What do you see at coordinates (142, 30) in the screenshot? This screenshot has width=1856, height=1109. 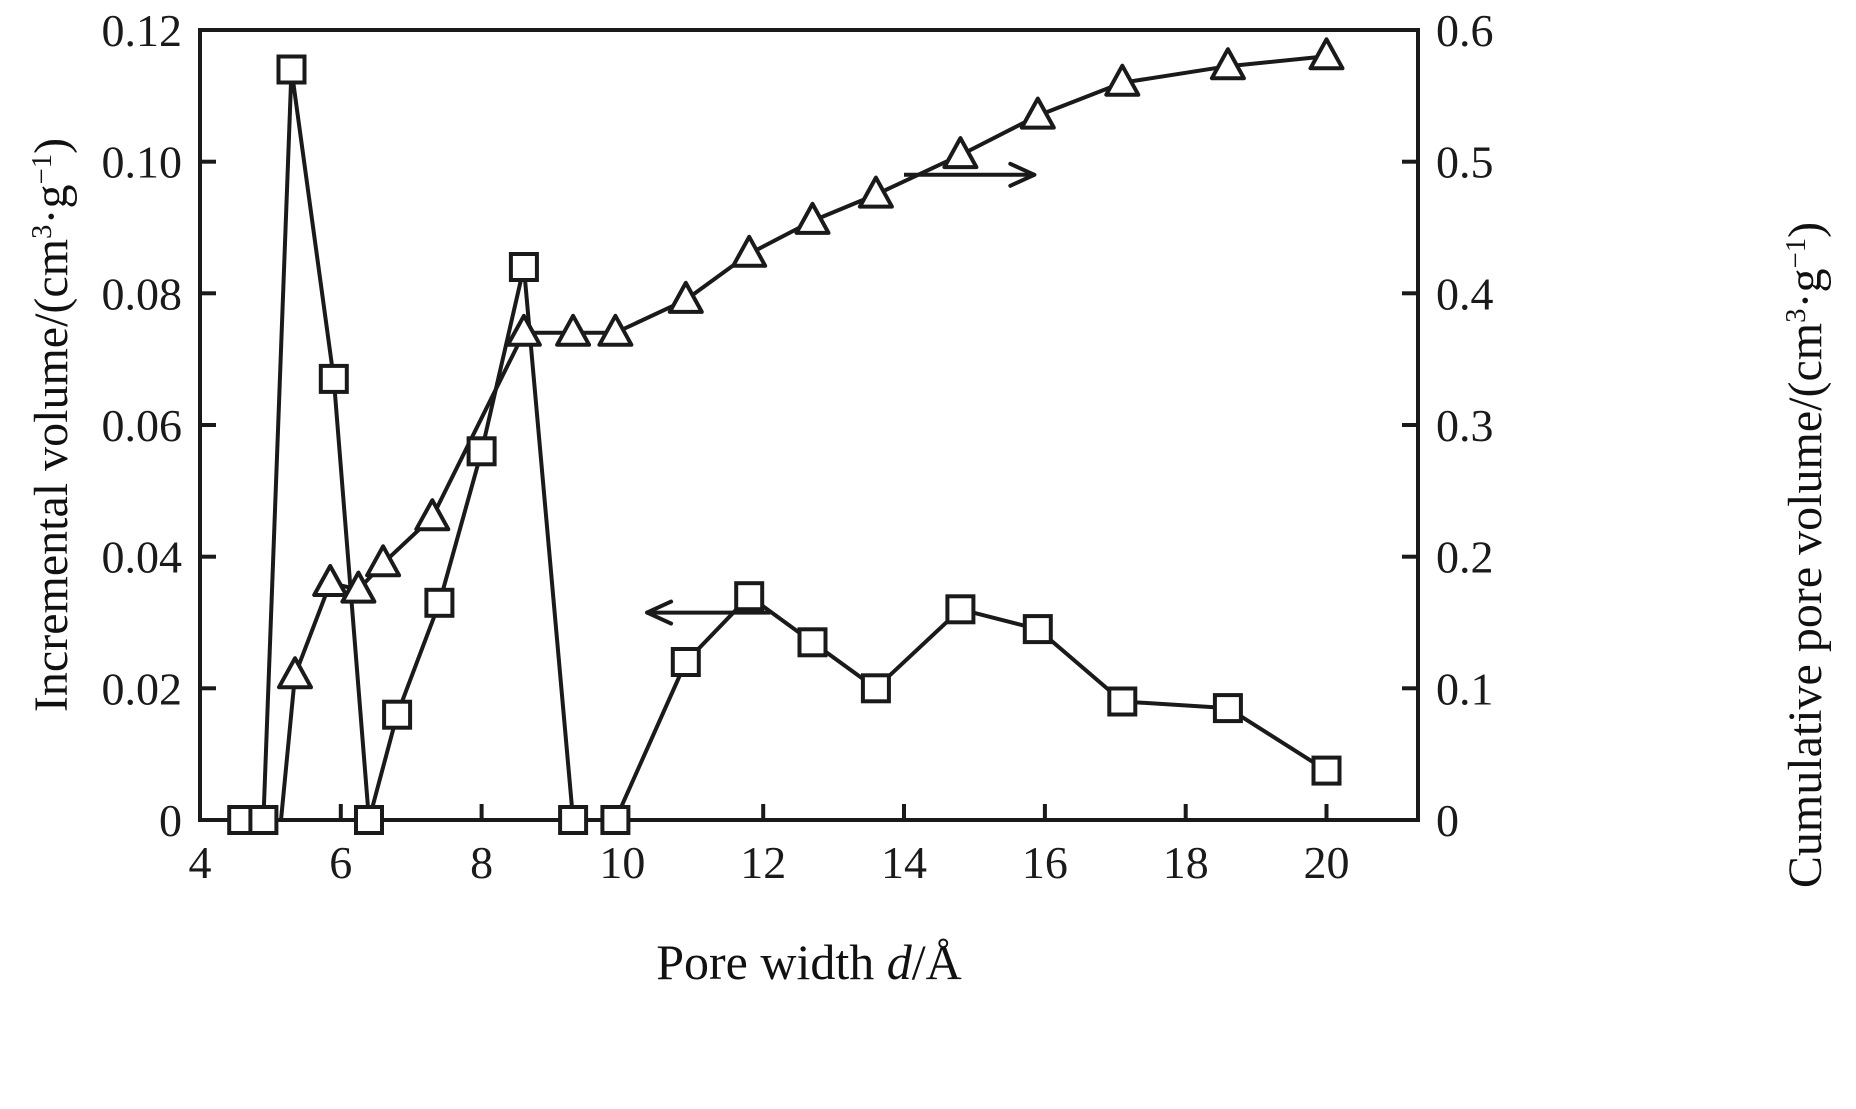 I see `left-y-tick-label: 0.12` at bounding box center [142, 30].